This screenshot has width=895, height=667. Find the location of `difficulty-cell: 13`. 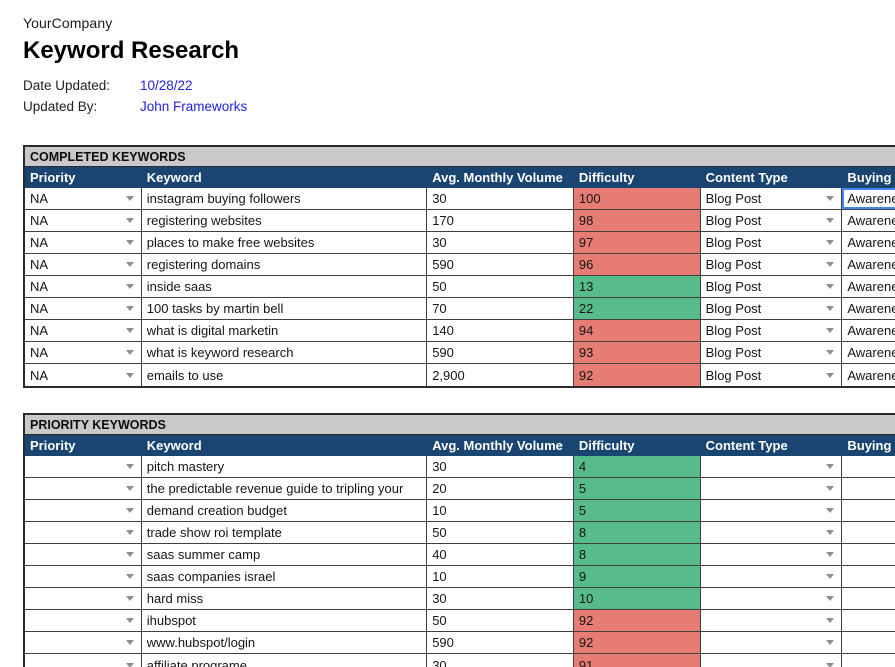

difficulty-cell: 13 is located at coordinates (637, 287).